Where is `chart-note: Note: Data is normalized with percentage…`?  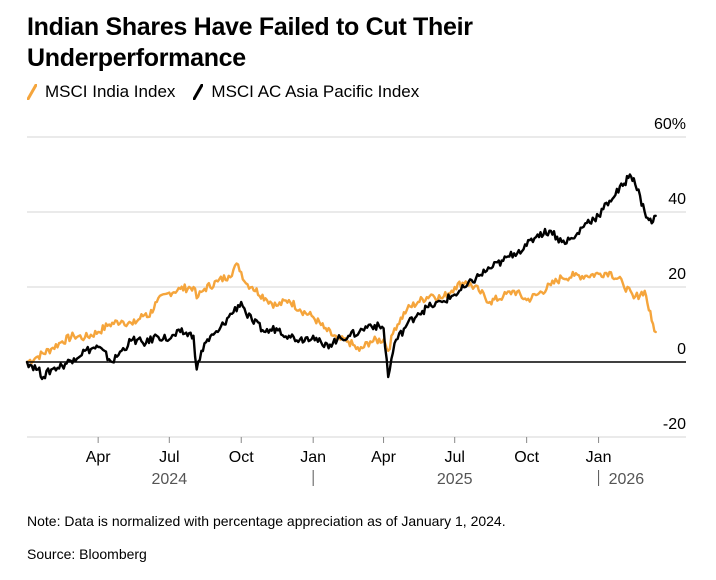
chart-note: Note: Data is normalized with percentage… is located at coordinates (266, 521).